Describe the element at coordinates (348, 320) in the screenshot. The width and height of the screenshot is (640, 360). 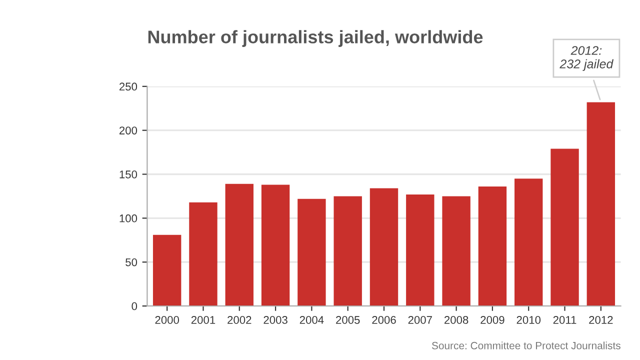
I see `x-tick-label: 2005` at that location.